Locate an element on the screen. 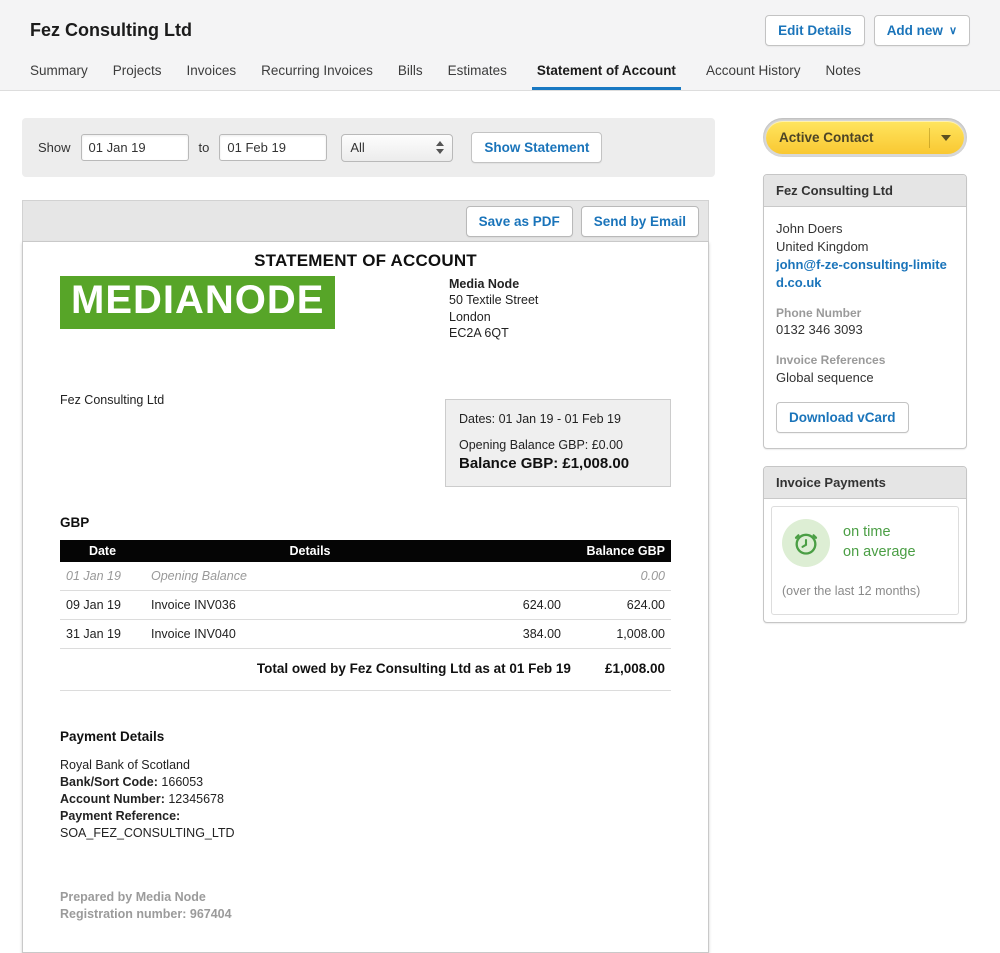  tab-estimates: Estimates is located at coordinates (477, 70).